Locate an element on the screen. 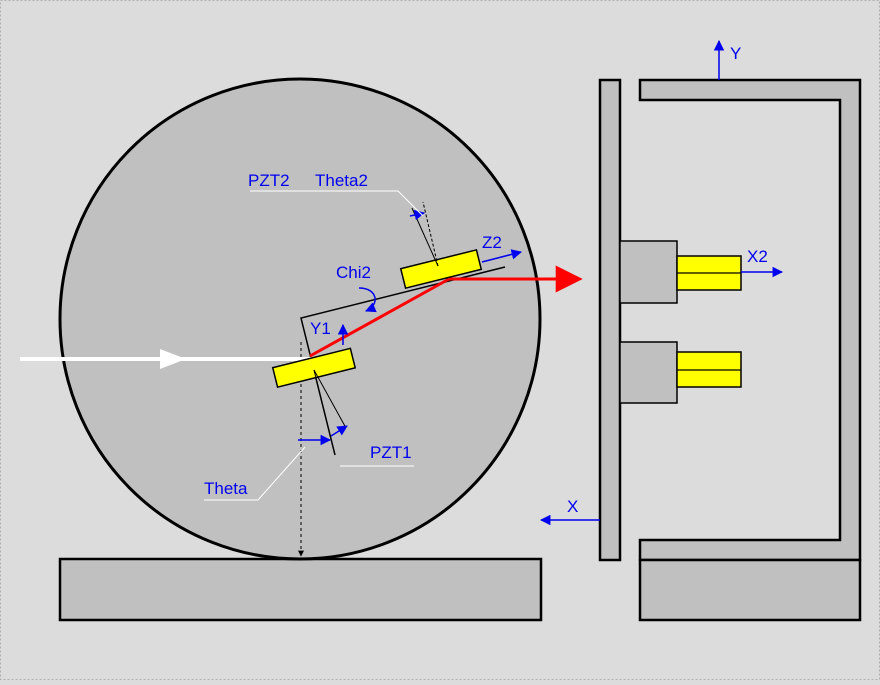  pzt1-arrow-icon is located at coordinates (339, 431).